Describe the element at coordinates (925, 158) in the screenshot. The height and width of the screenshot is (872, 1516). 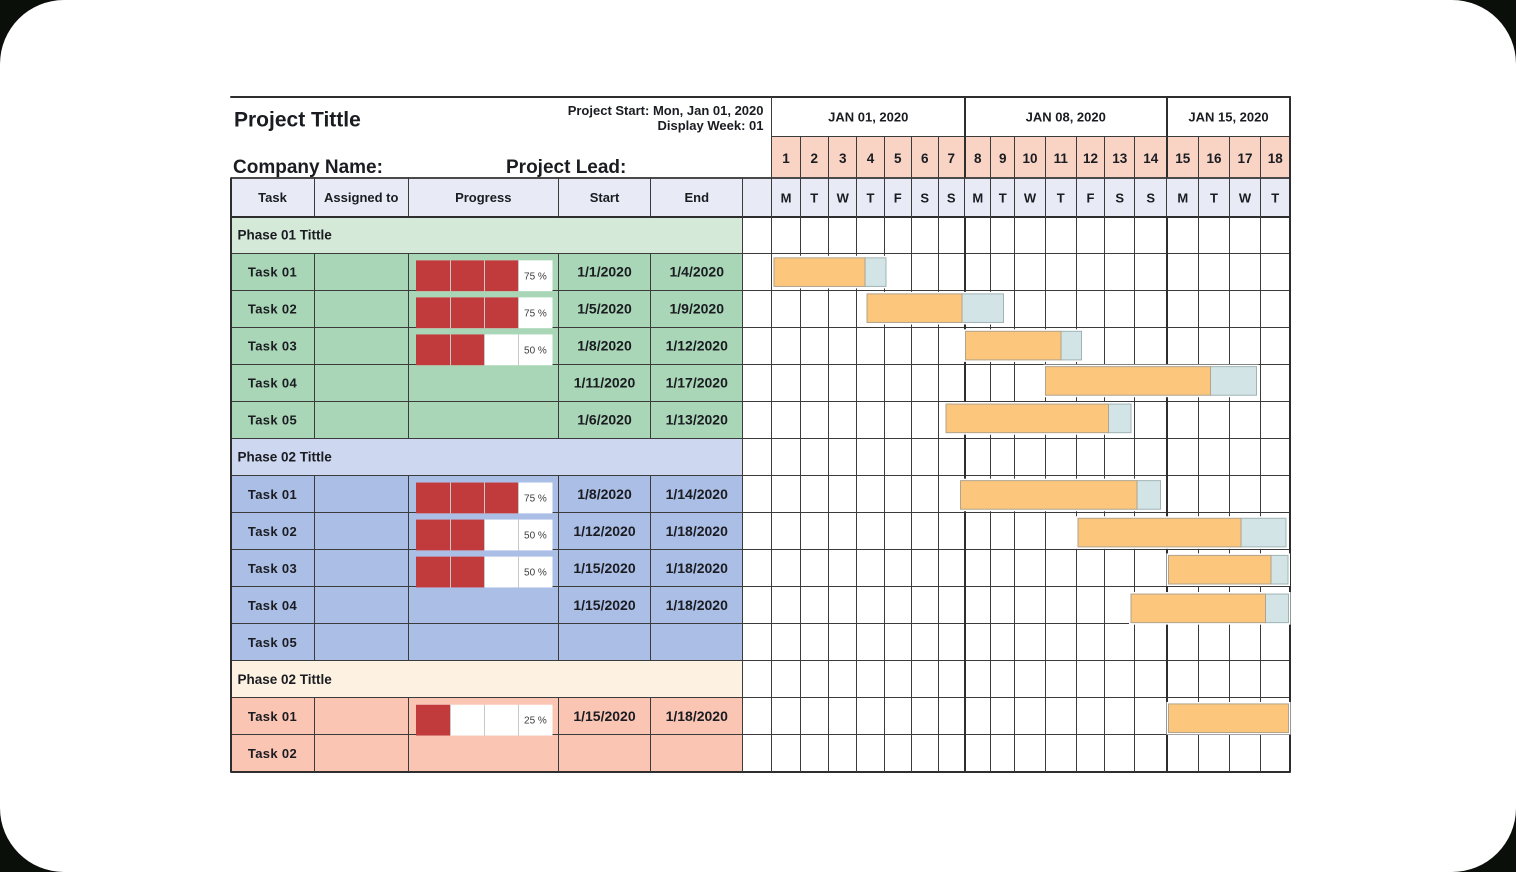
I see `svg-text: 6` at that location.